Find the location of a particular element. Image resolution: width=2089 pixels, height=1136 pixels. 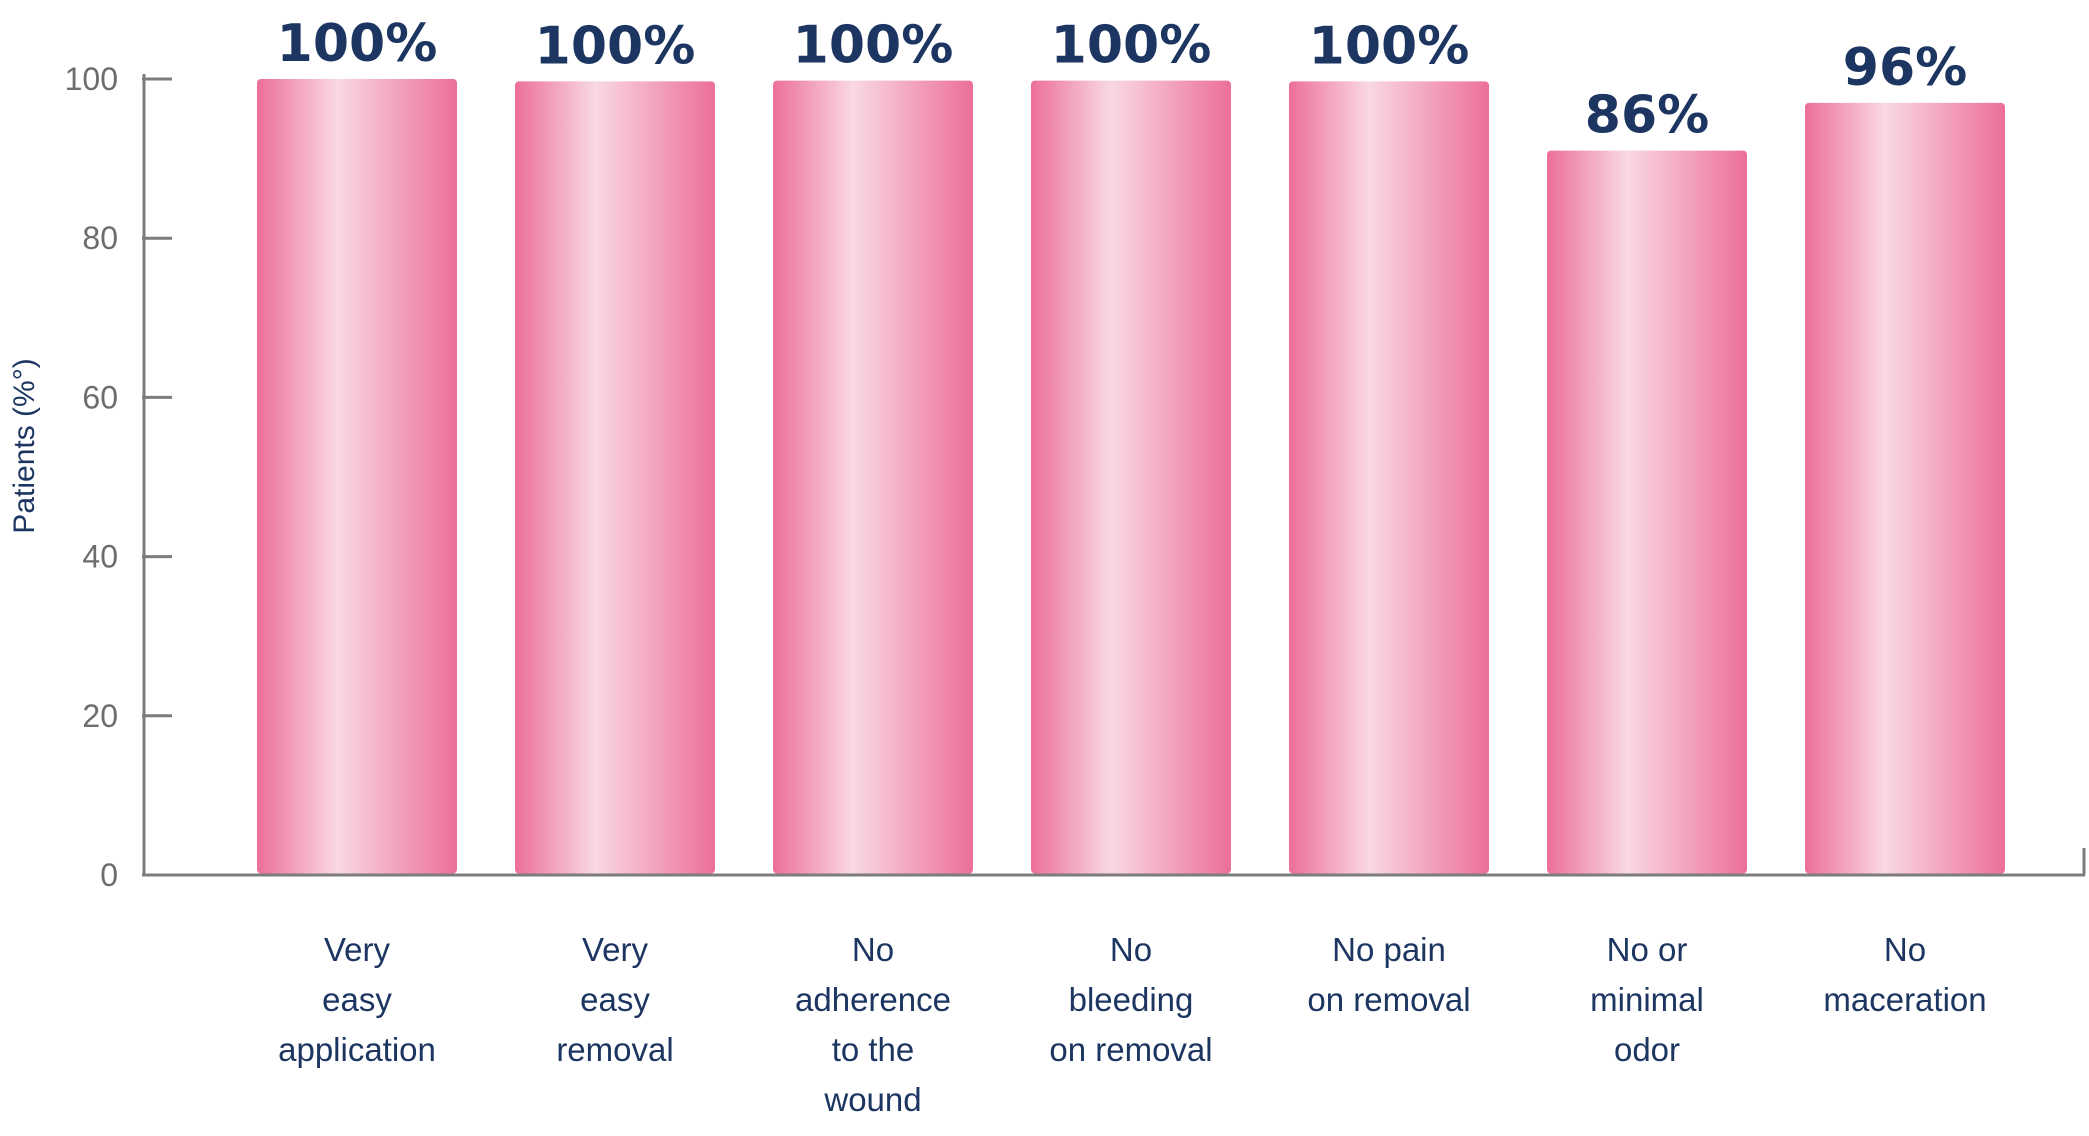

category-label: Very easy removal is located at coordinates (614, 999).